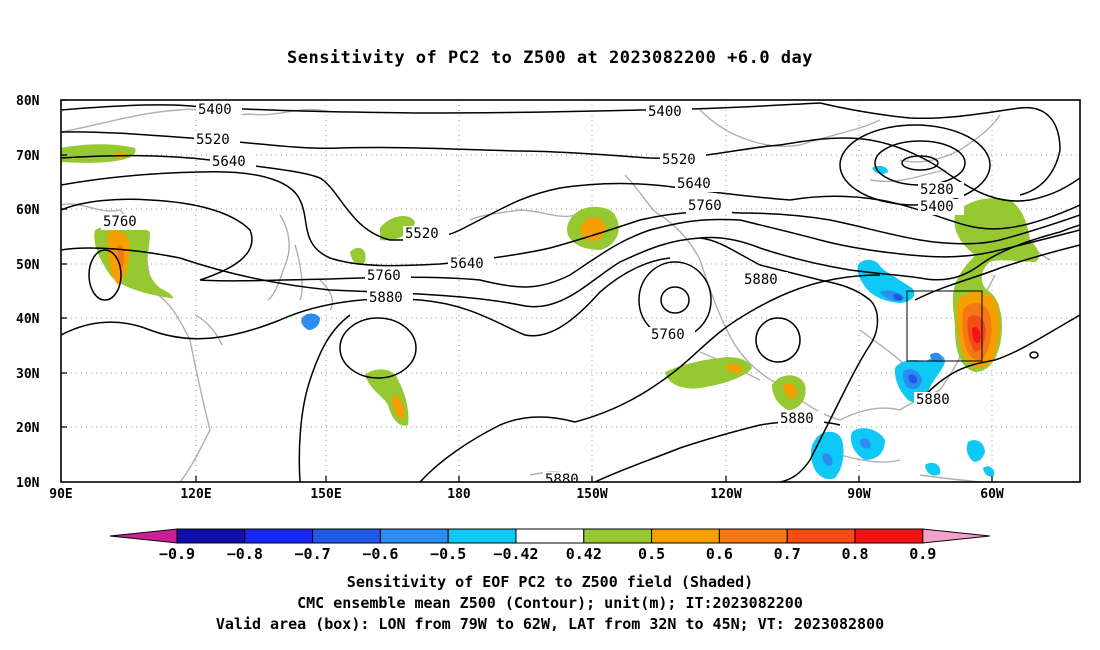 The height and width of the screenshot is (650, 1100). What do you see at coordinates (245, 554) in the screenshot?
I see `colorbar-tick-label: −0.8` at bounding box center [245, 554].